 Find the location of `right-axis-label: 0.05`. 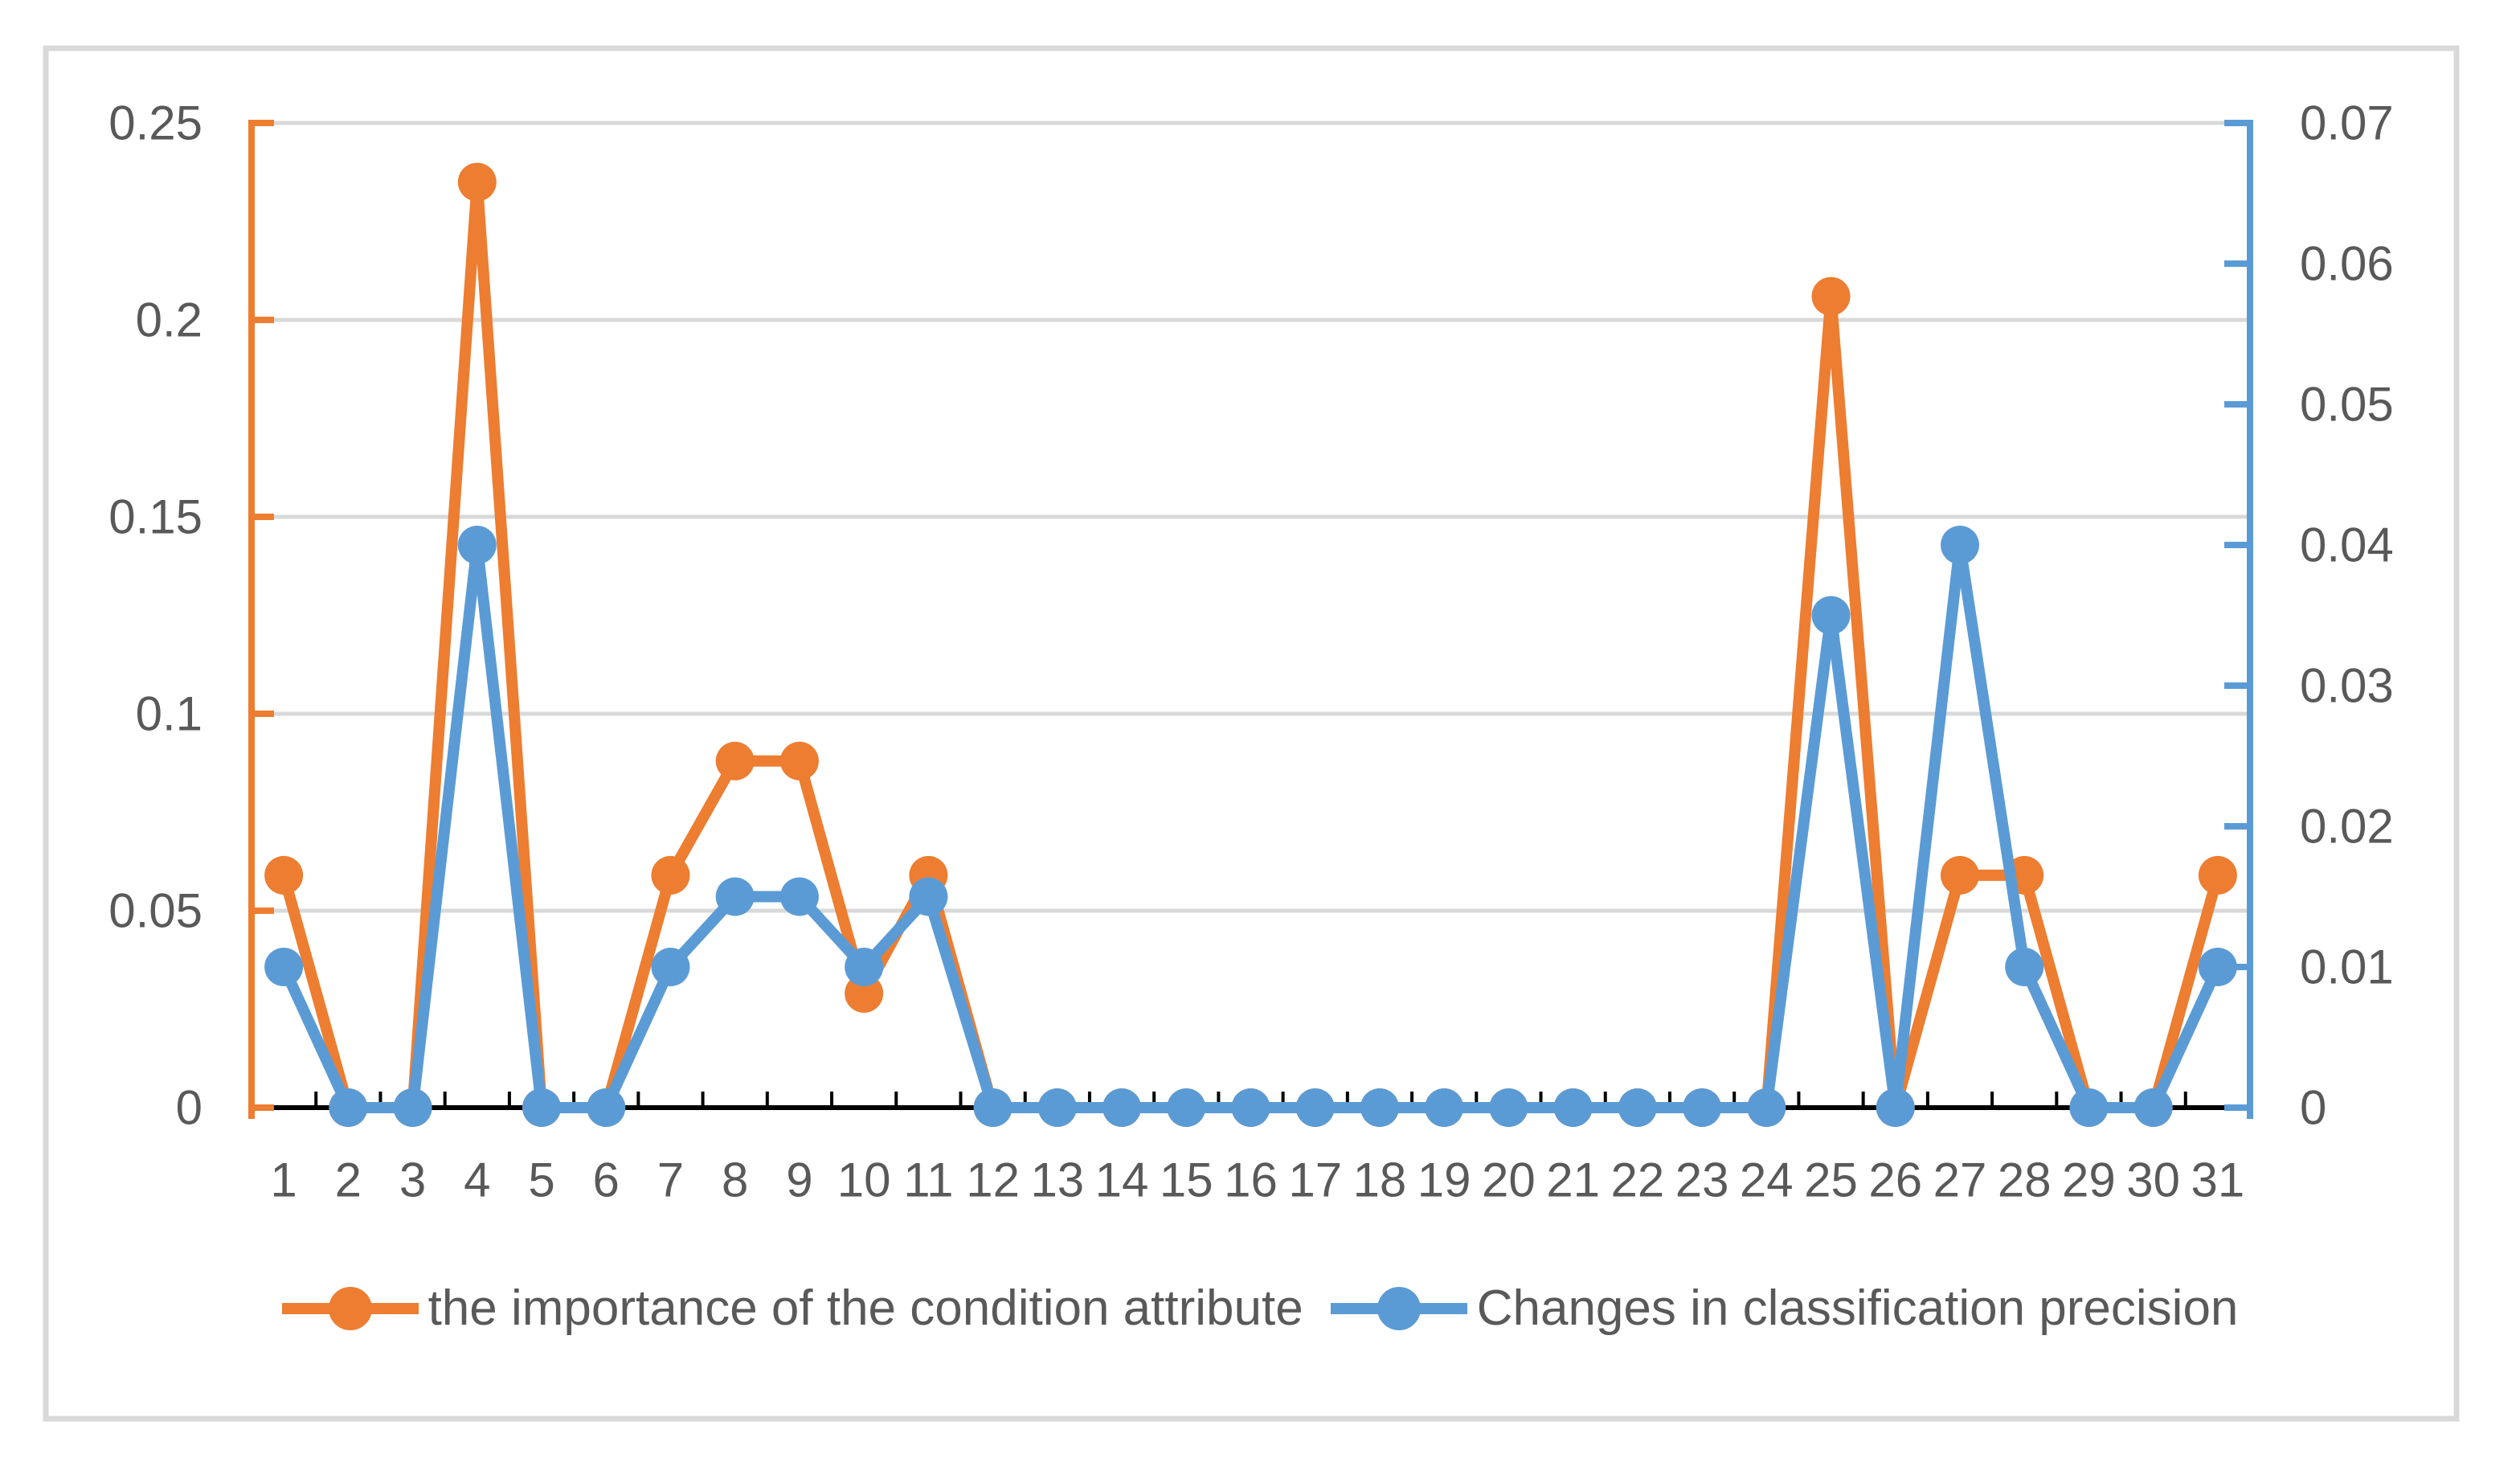

right-axis-label: 0.05 is located at coordinates (2347, 405).